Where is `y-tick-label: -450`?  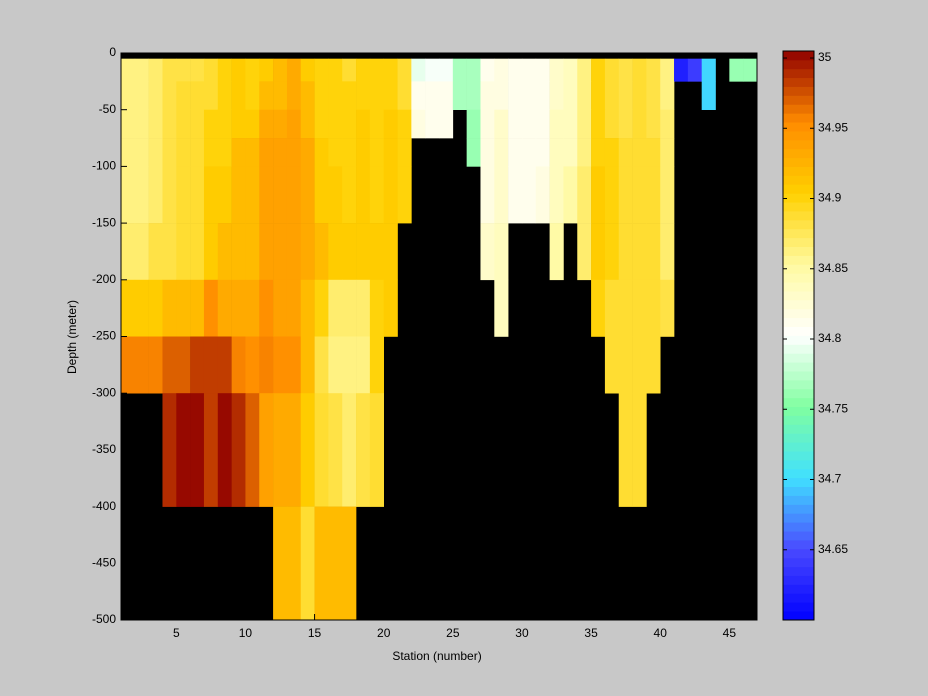
y-tick-label: -450 is located at coordinates (104, 562).